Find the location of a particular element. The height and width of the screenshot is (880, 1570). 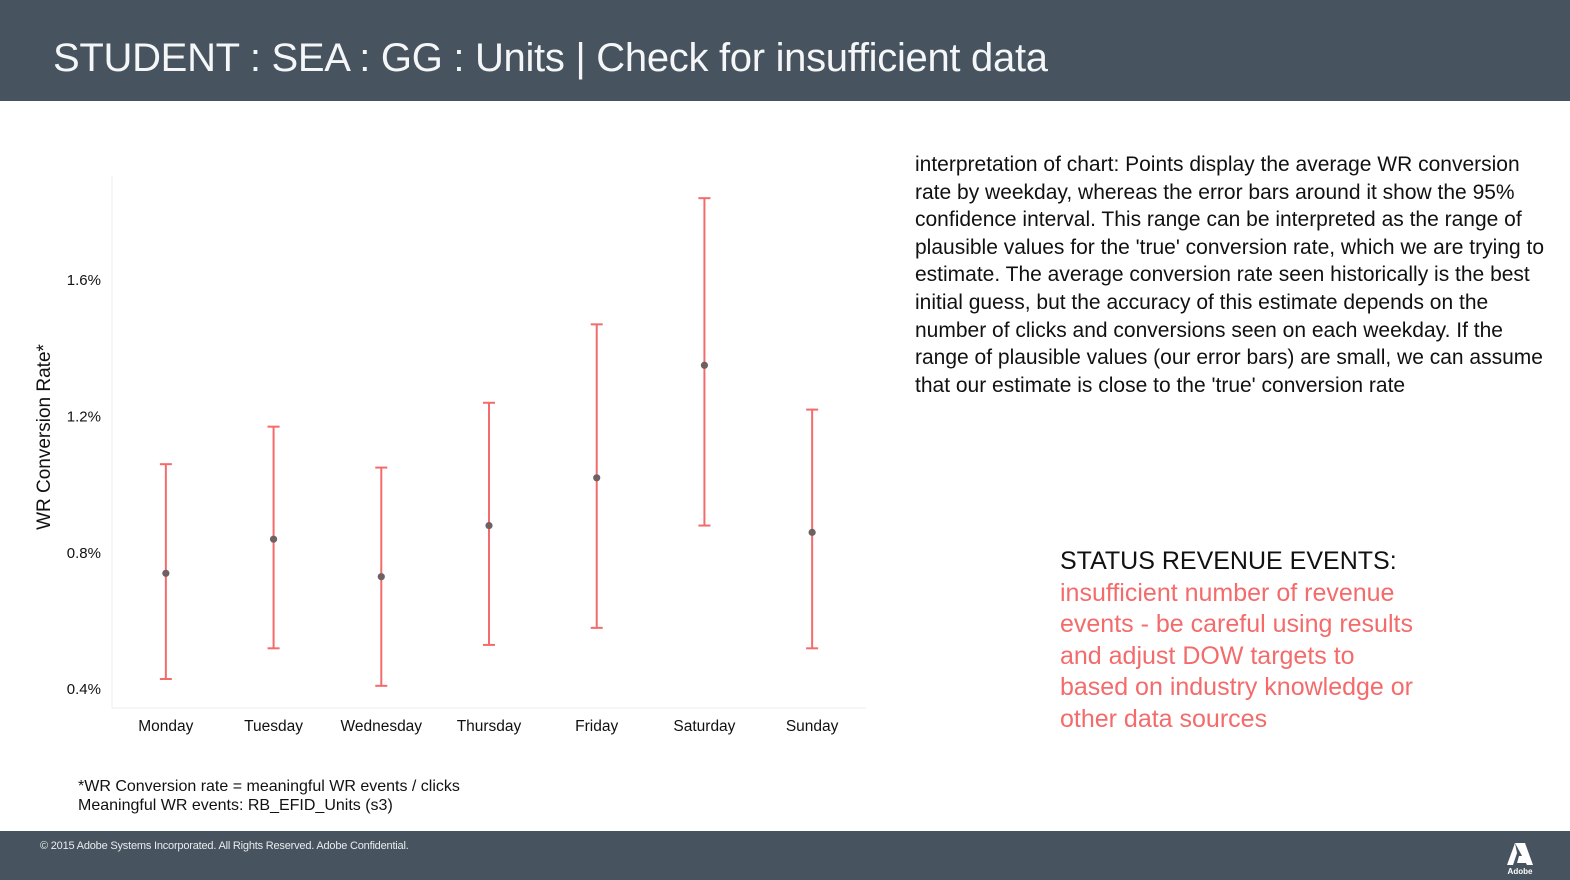

x-tick-label: Monday is located at coordinates (165, 726).